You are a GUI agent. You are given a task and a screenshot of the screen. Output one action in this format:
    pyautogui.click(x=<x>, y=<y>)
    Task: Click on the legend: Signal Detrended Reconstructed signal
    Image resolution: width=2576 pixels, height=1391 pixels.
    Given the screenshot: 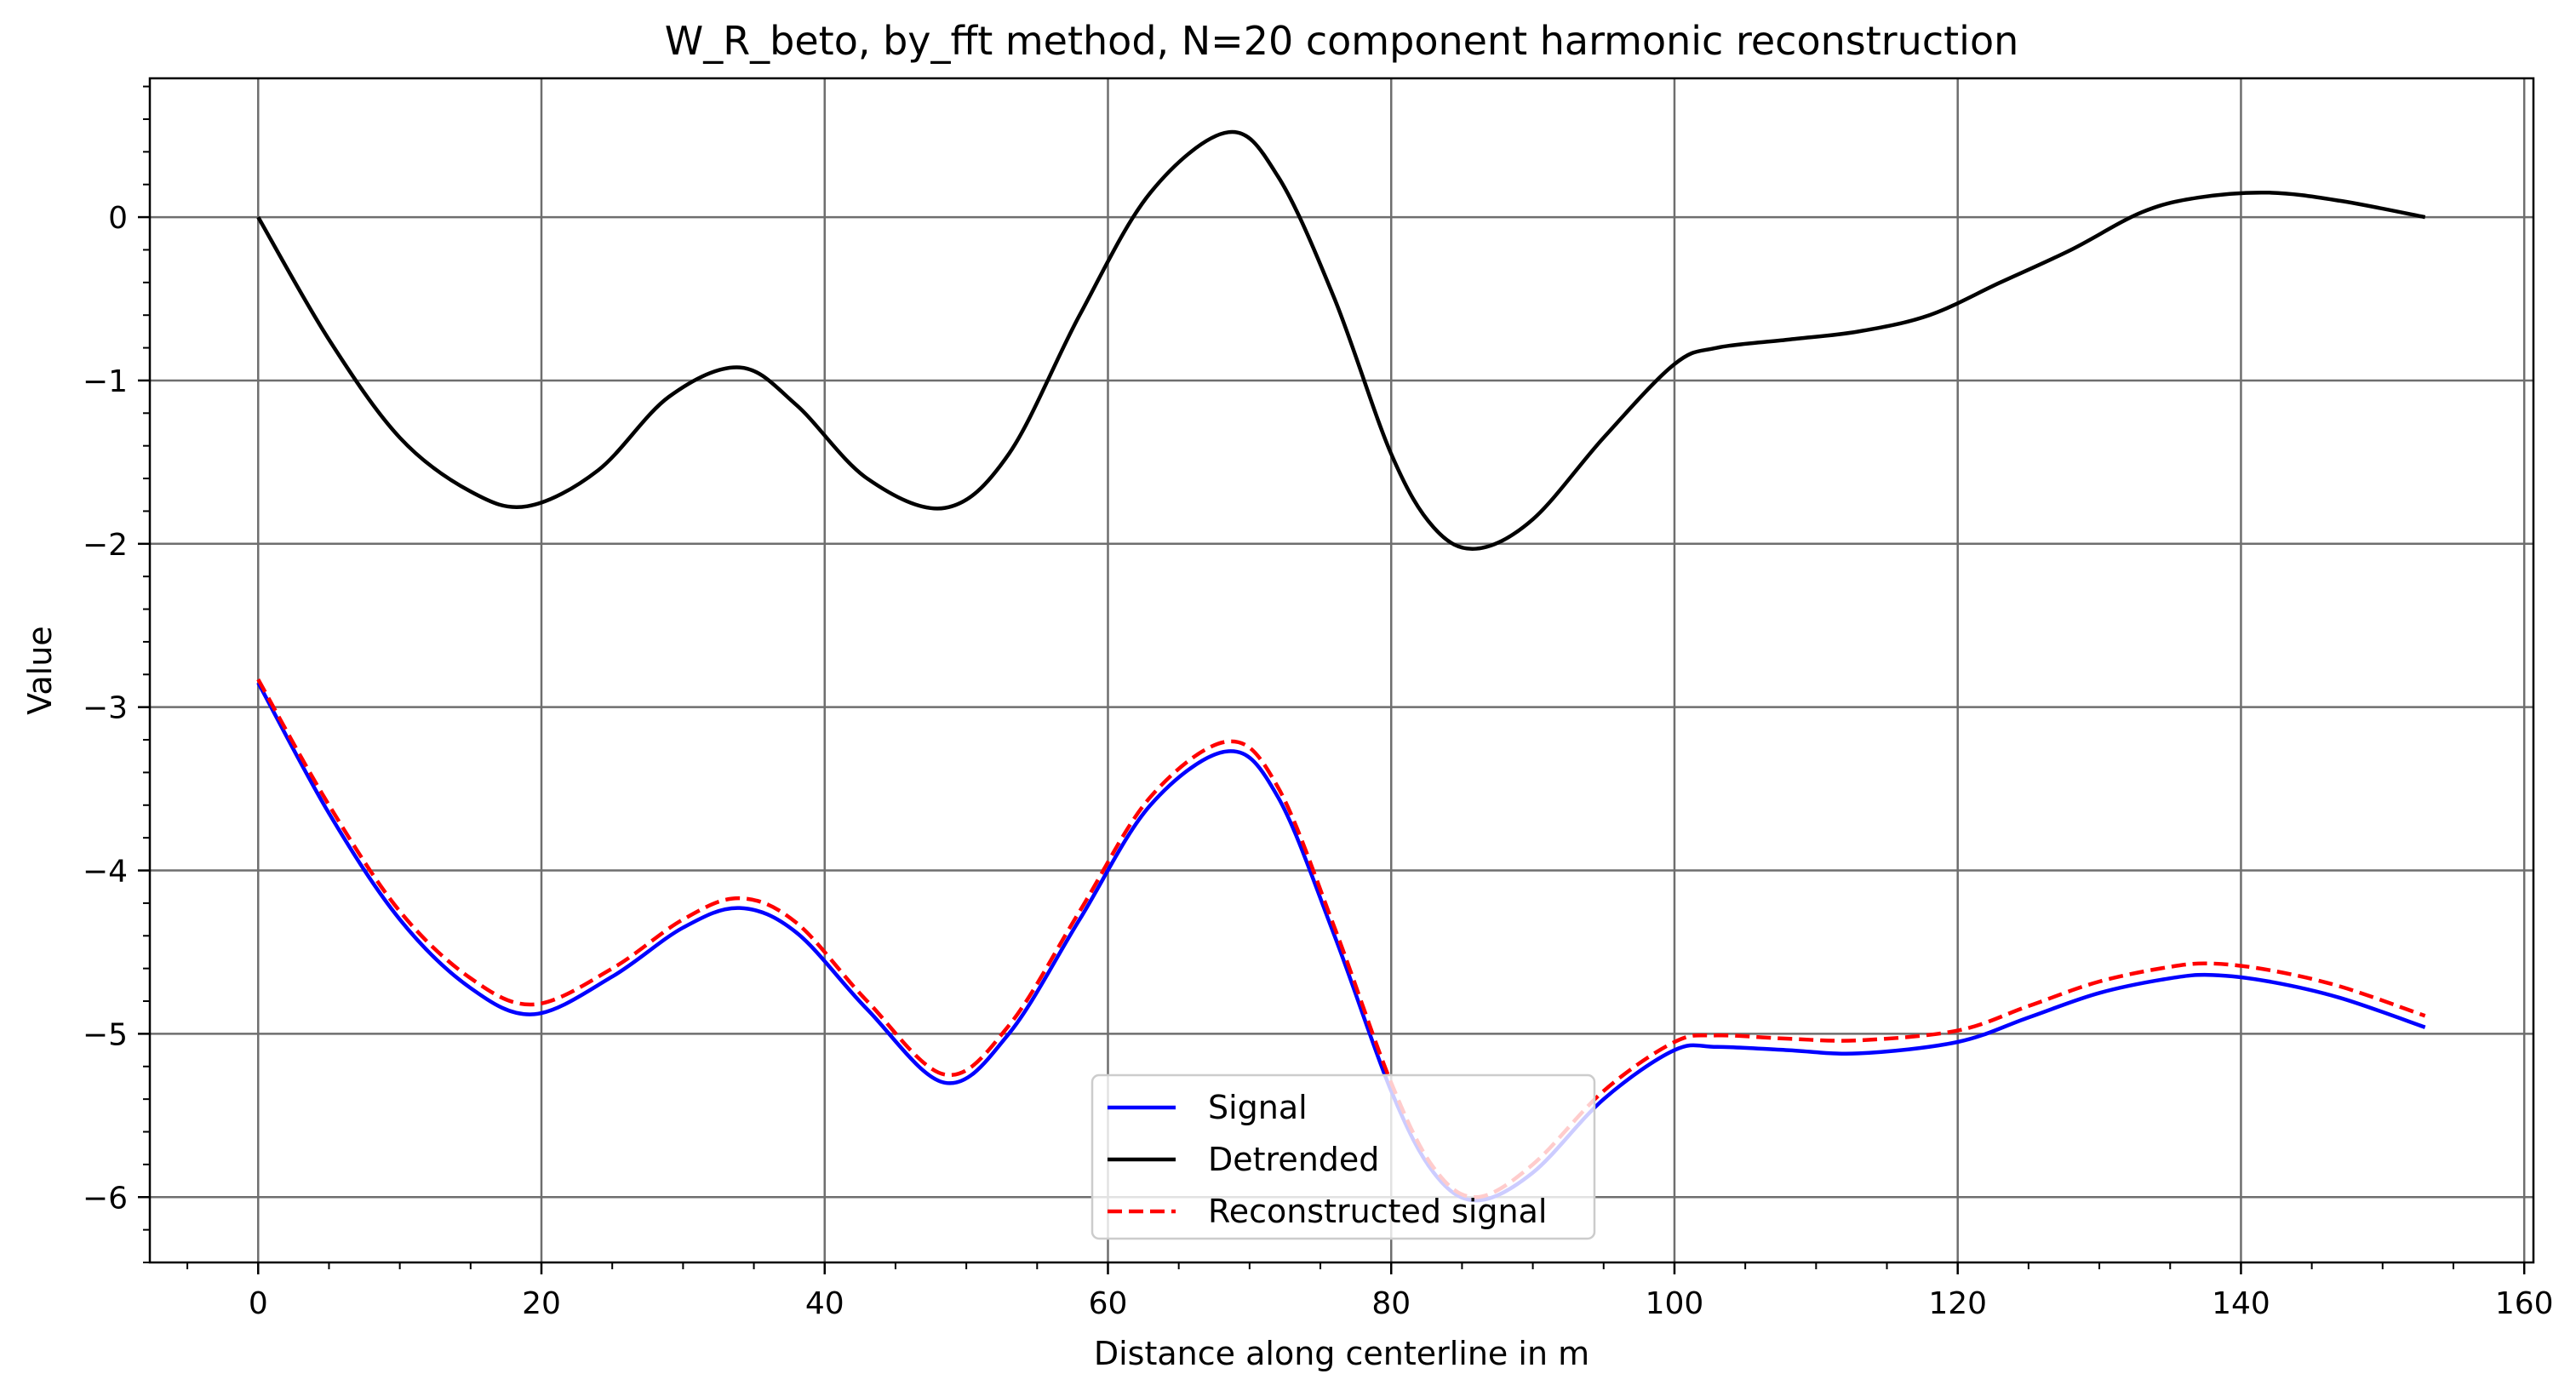 What is the action you would take?
    pyautogui.click(x=1344, y=1156)
    